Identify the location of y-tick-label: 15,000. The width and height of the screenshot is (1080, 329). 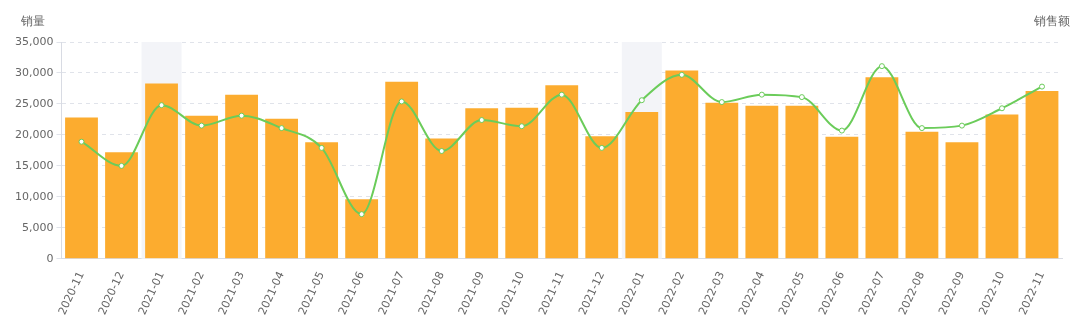
(34, 165).